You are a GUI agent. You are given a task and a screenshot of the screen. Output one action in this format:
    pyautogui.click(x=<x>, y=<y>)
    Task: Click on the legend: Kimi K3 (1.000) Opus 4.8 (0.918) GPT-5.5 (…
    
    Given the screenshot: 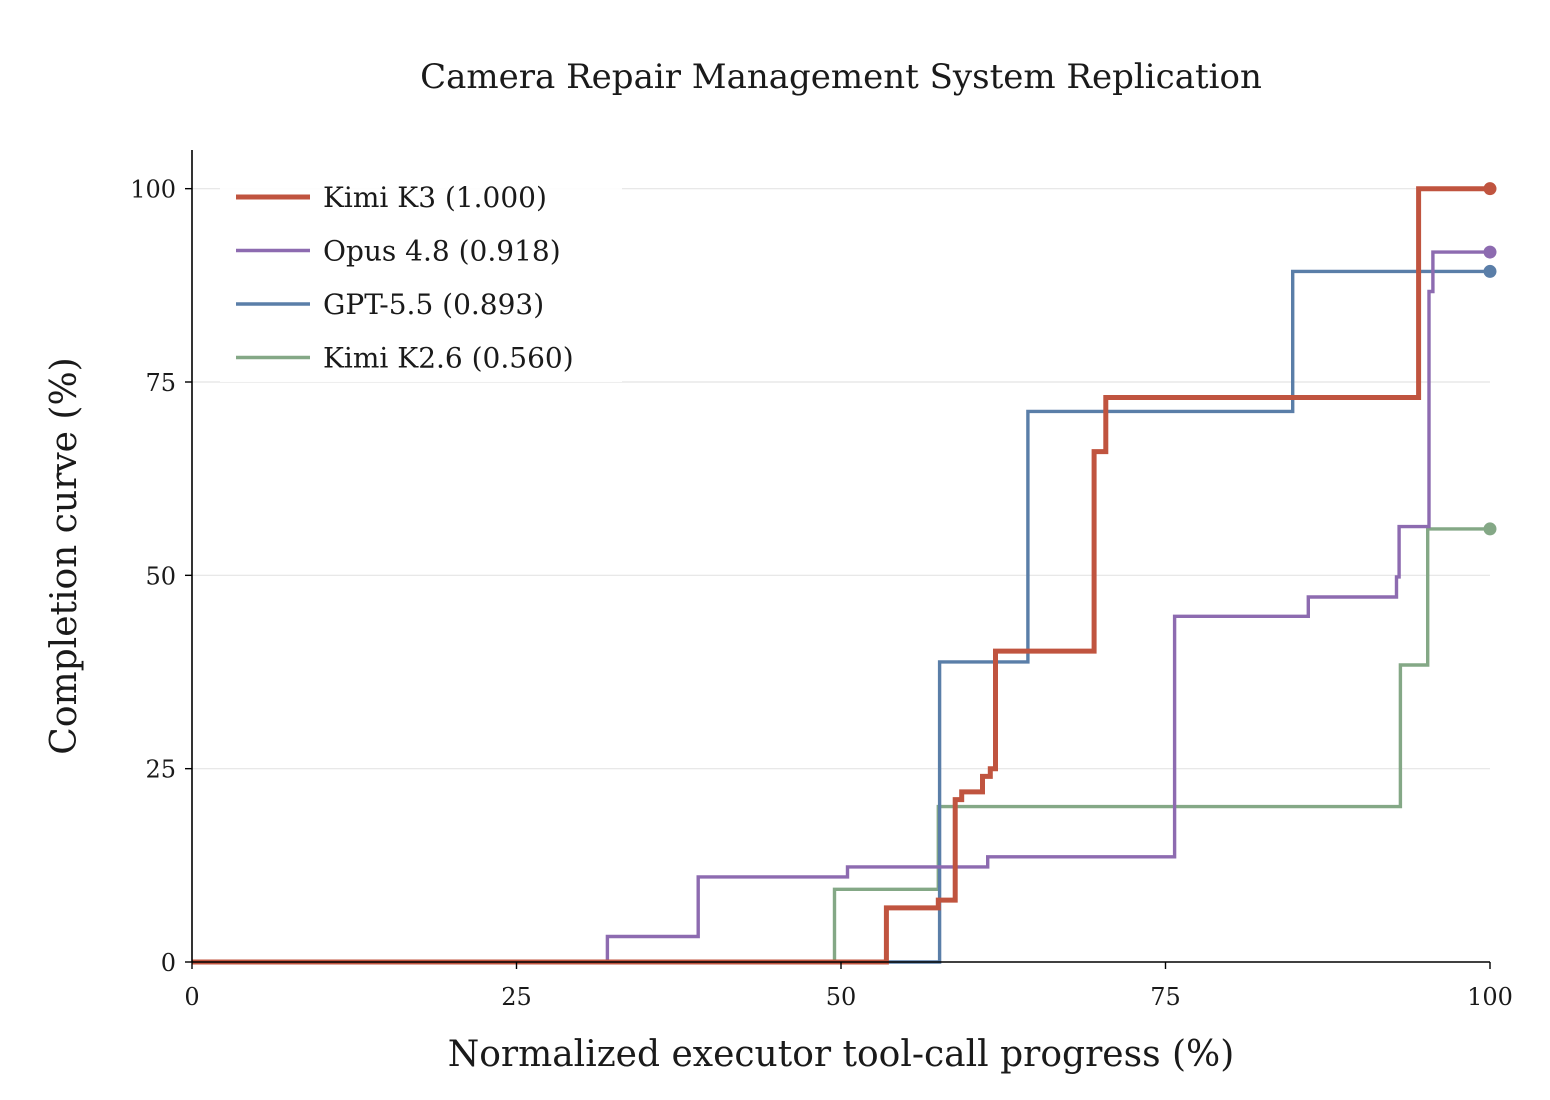 What is the action you would take?
    pyautogui.click(x=421, y=277)
    